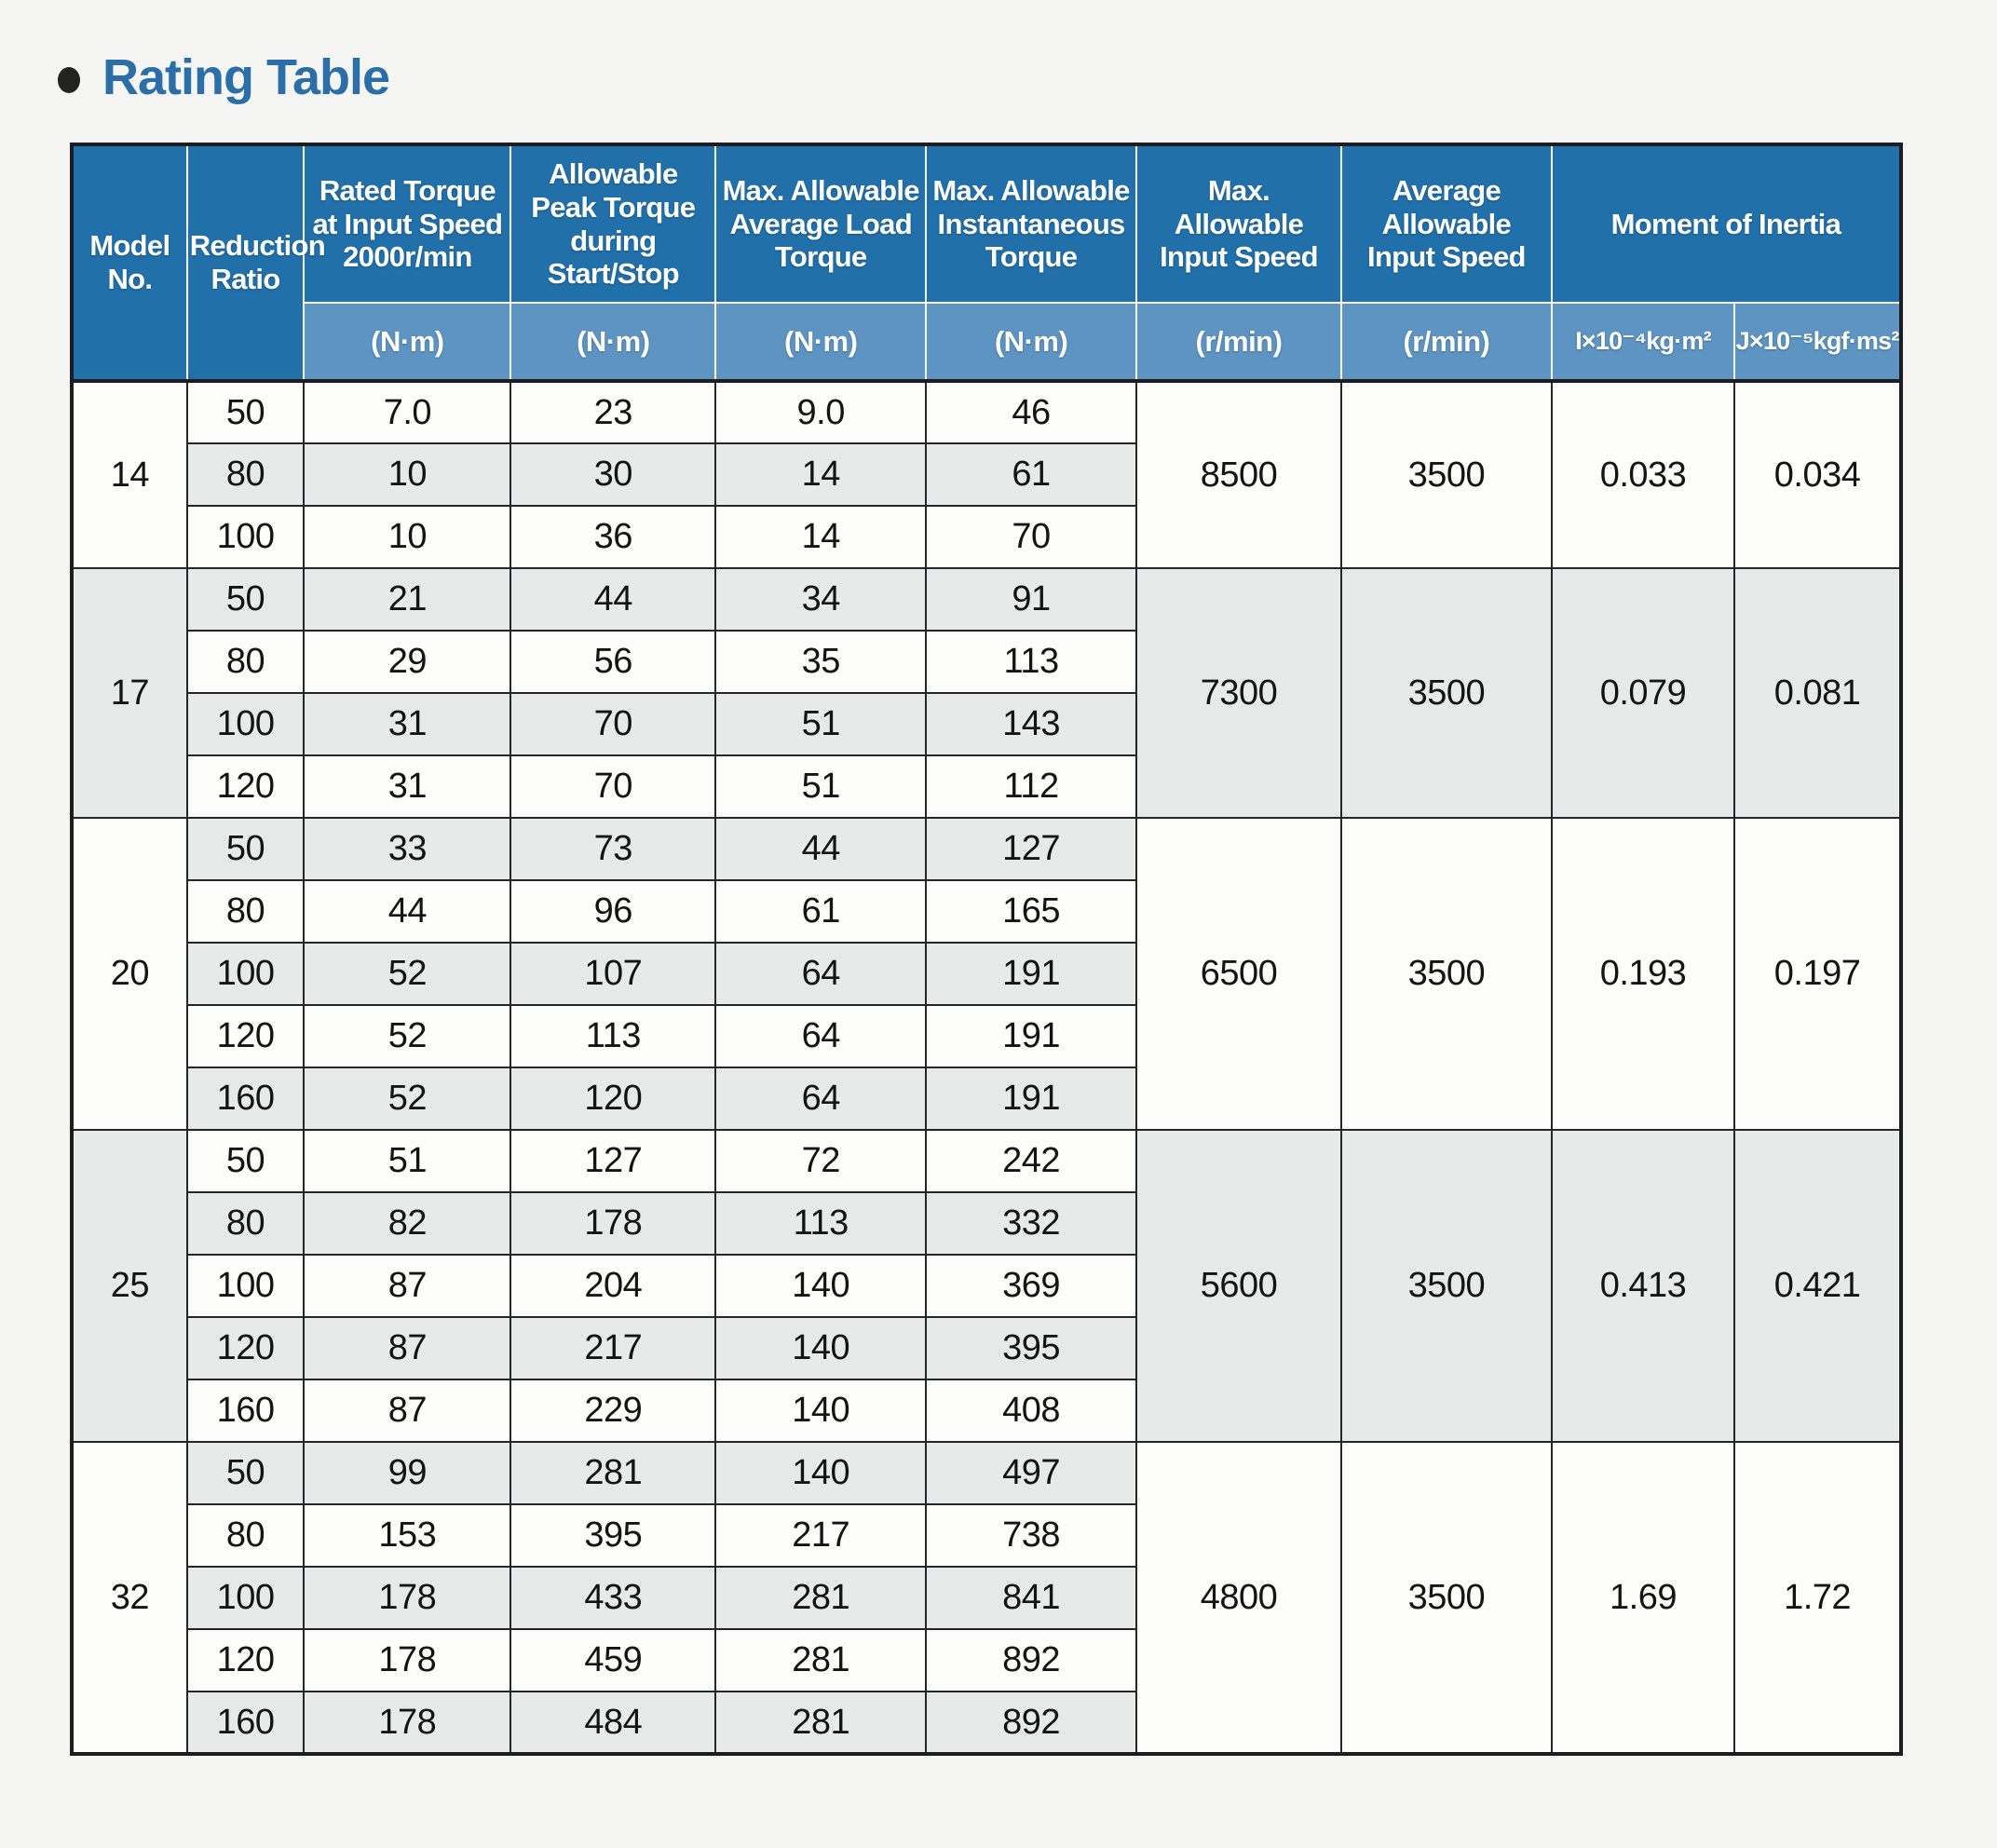  Describe the element at coordinates (129, 1598) in the screenshot. I see `cell-model: 32` at that location.